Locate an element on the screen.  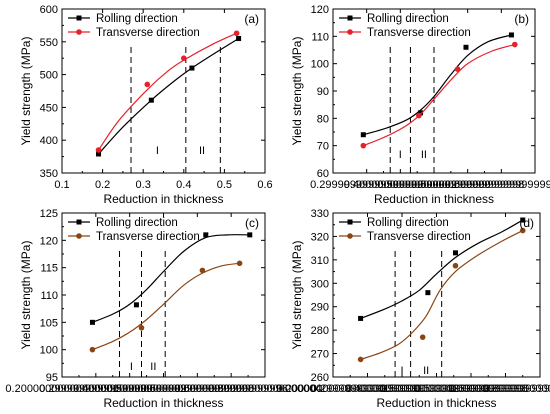
y-tick-label: 260 is located at coordinates (320, 378).